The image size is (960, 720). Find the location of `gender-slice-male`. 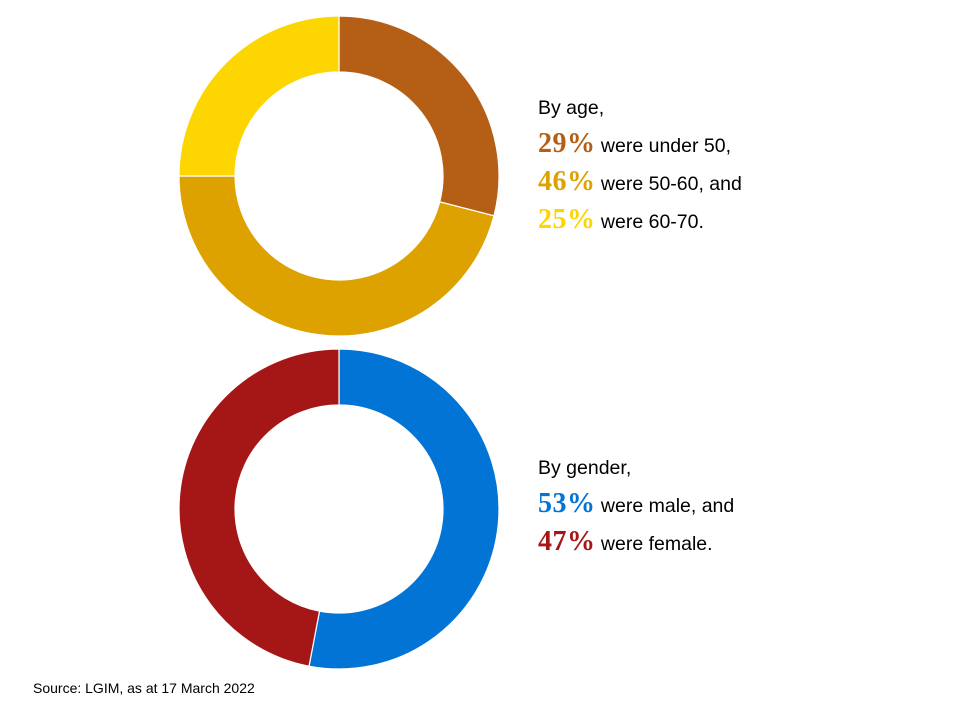

gender-slice-male is located at coordinates (404, 509).